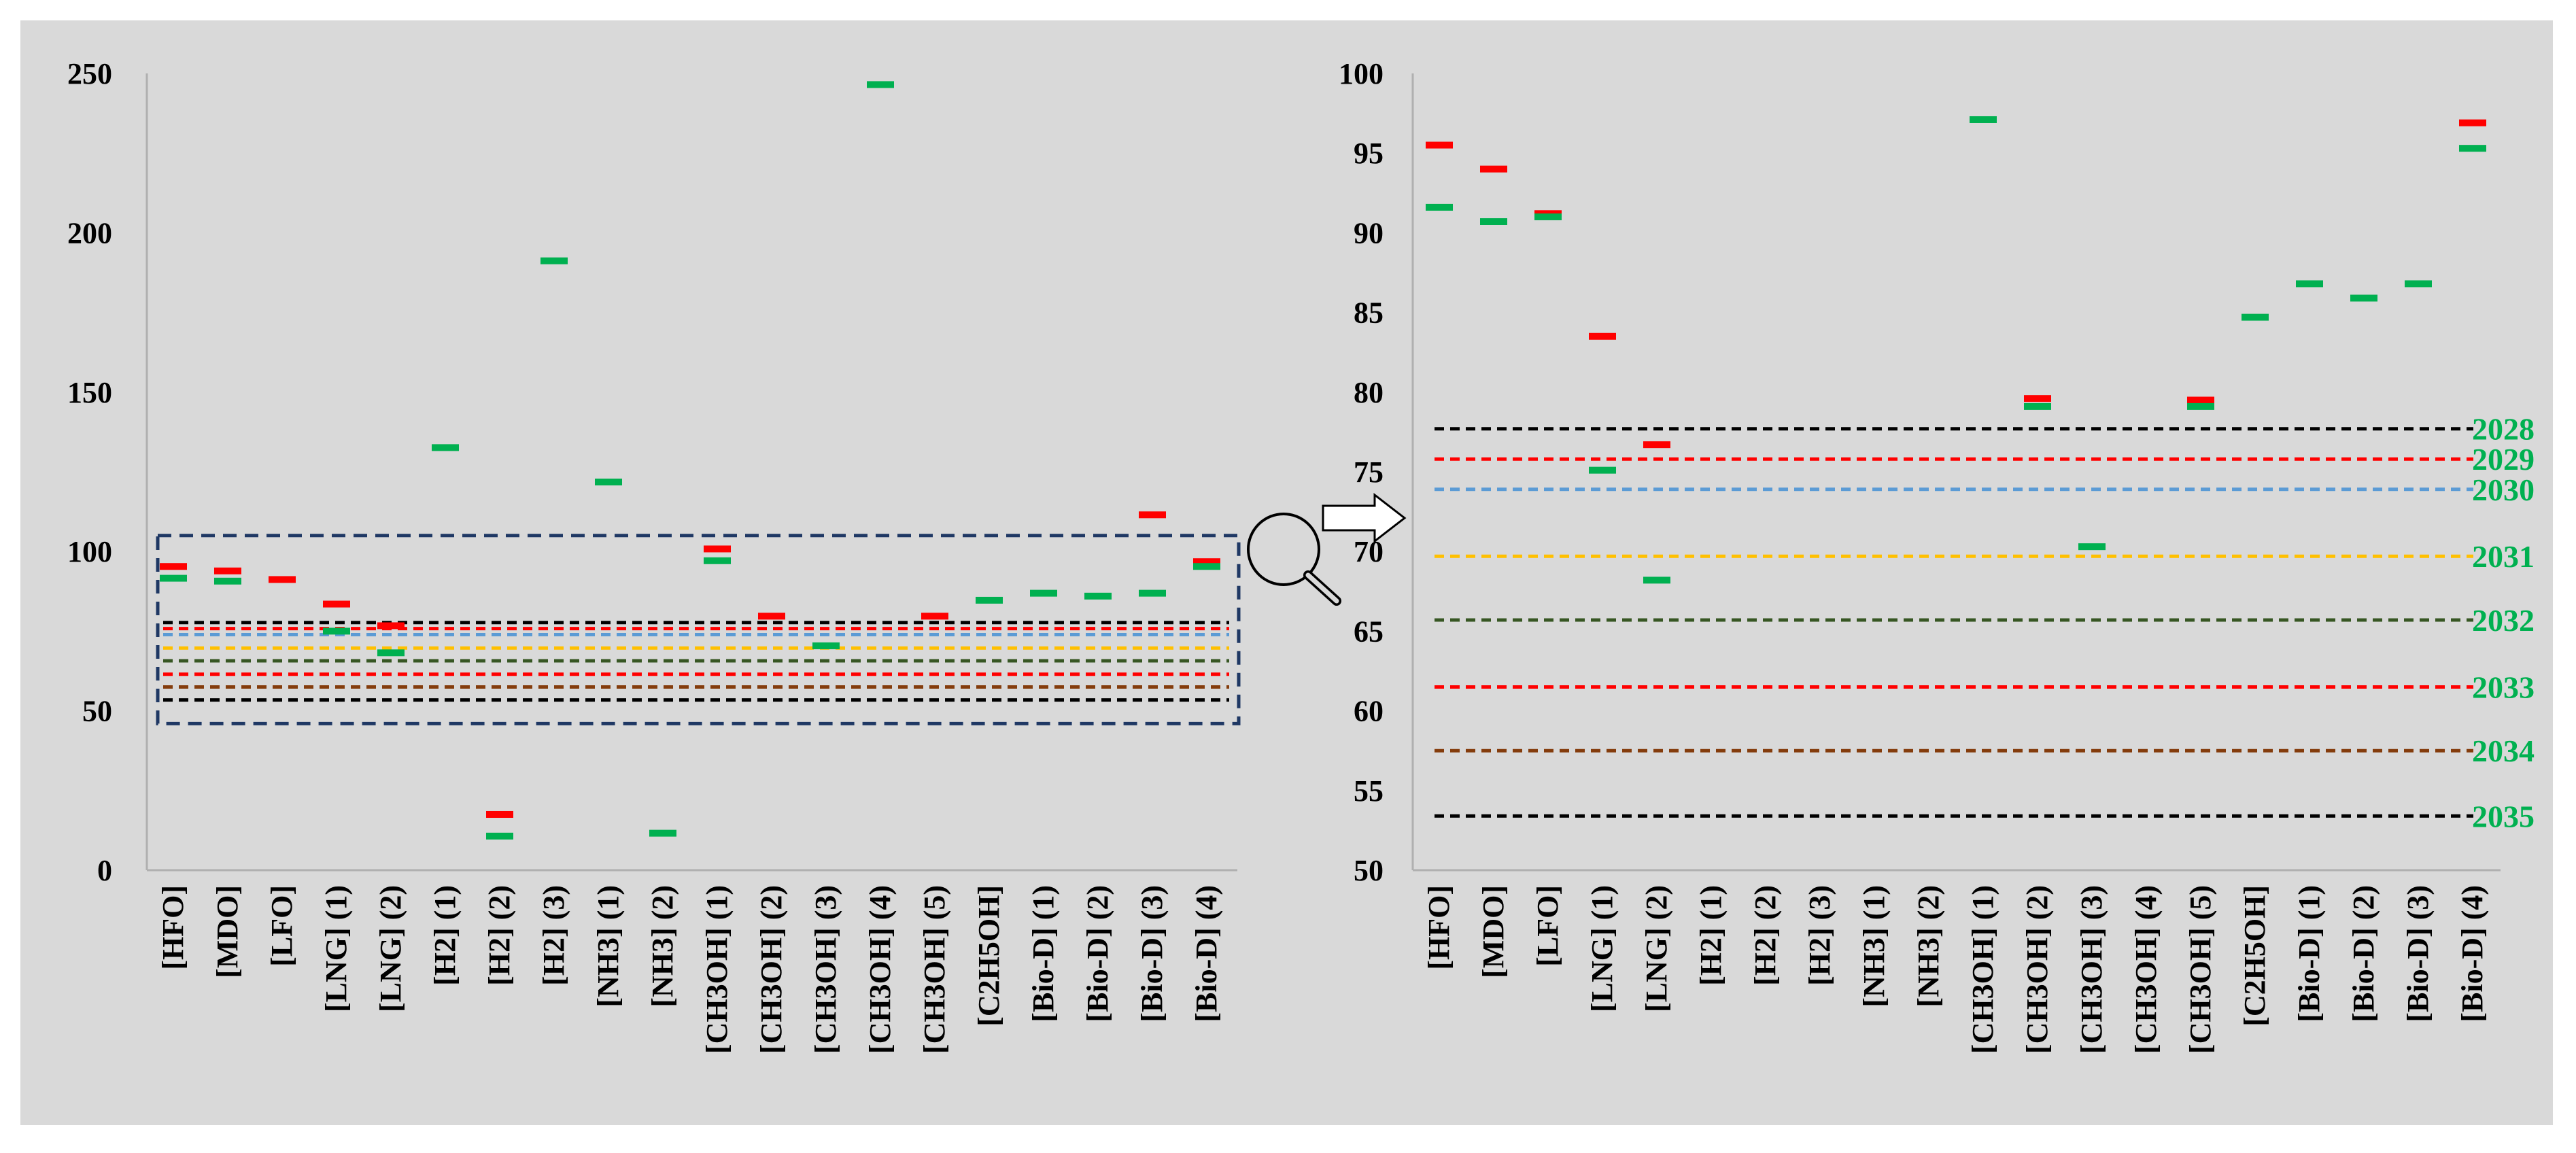 This screenshot has height=1153, width=2576. Describe the element at coordinates (1982, 969) in the screenshot. I see `right-category-label: [CH3OH] (1)` at that location.